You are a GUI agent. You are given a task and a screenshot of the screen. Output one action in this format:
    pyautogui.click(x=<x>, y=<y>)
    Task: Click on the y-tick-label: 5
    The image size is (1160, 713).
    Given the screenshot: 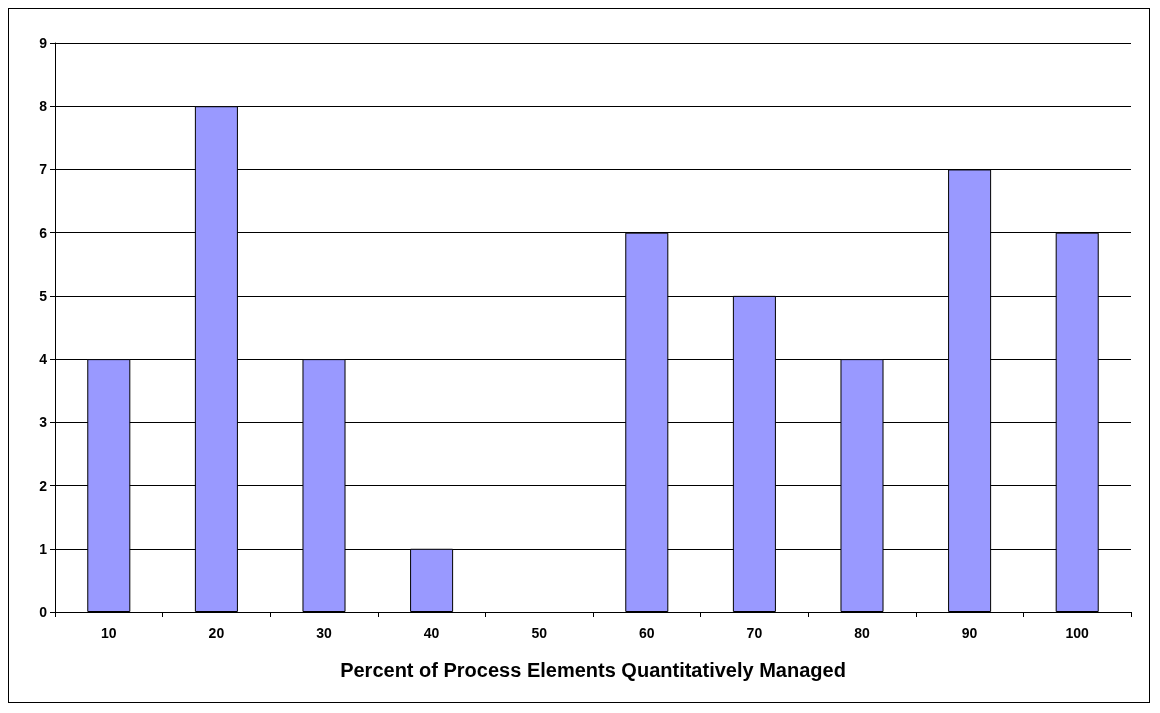 What is the action you would take?
    pyautogui.click(x=43, y=295)
    